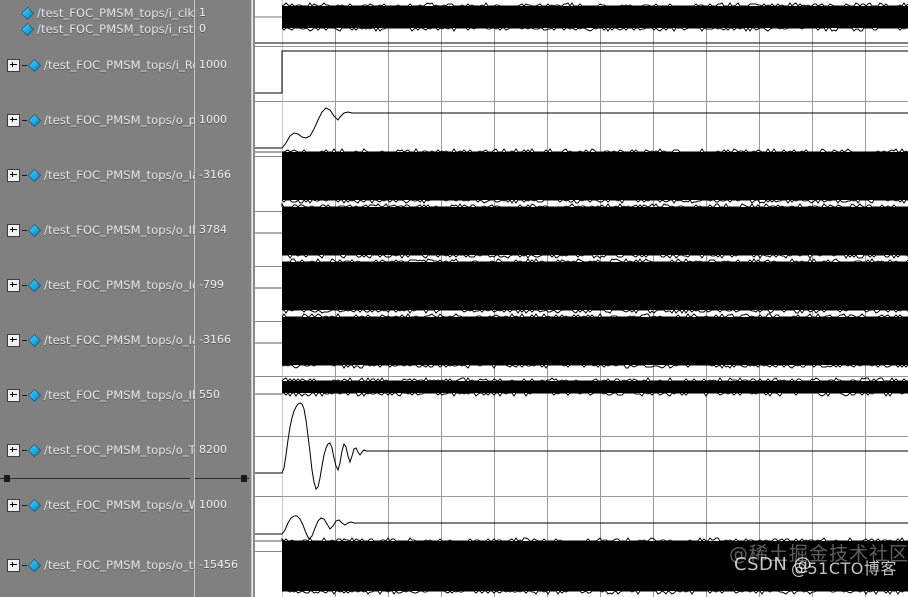  Describe the element at coordinates (595, 286) in the screenshot. I see `trace-o_Ic` at that location.